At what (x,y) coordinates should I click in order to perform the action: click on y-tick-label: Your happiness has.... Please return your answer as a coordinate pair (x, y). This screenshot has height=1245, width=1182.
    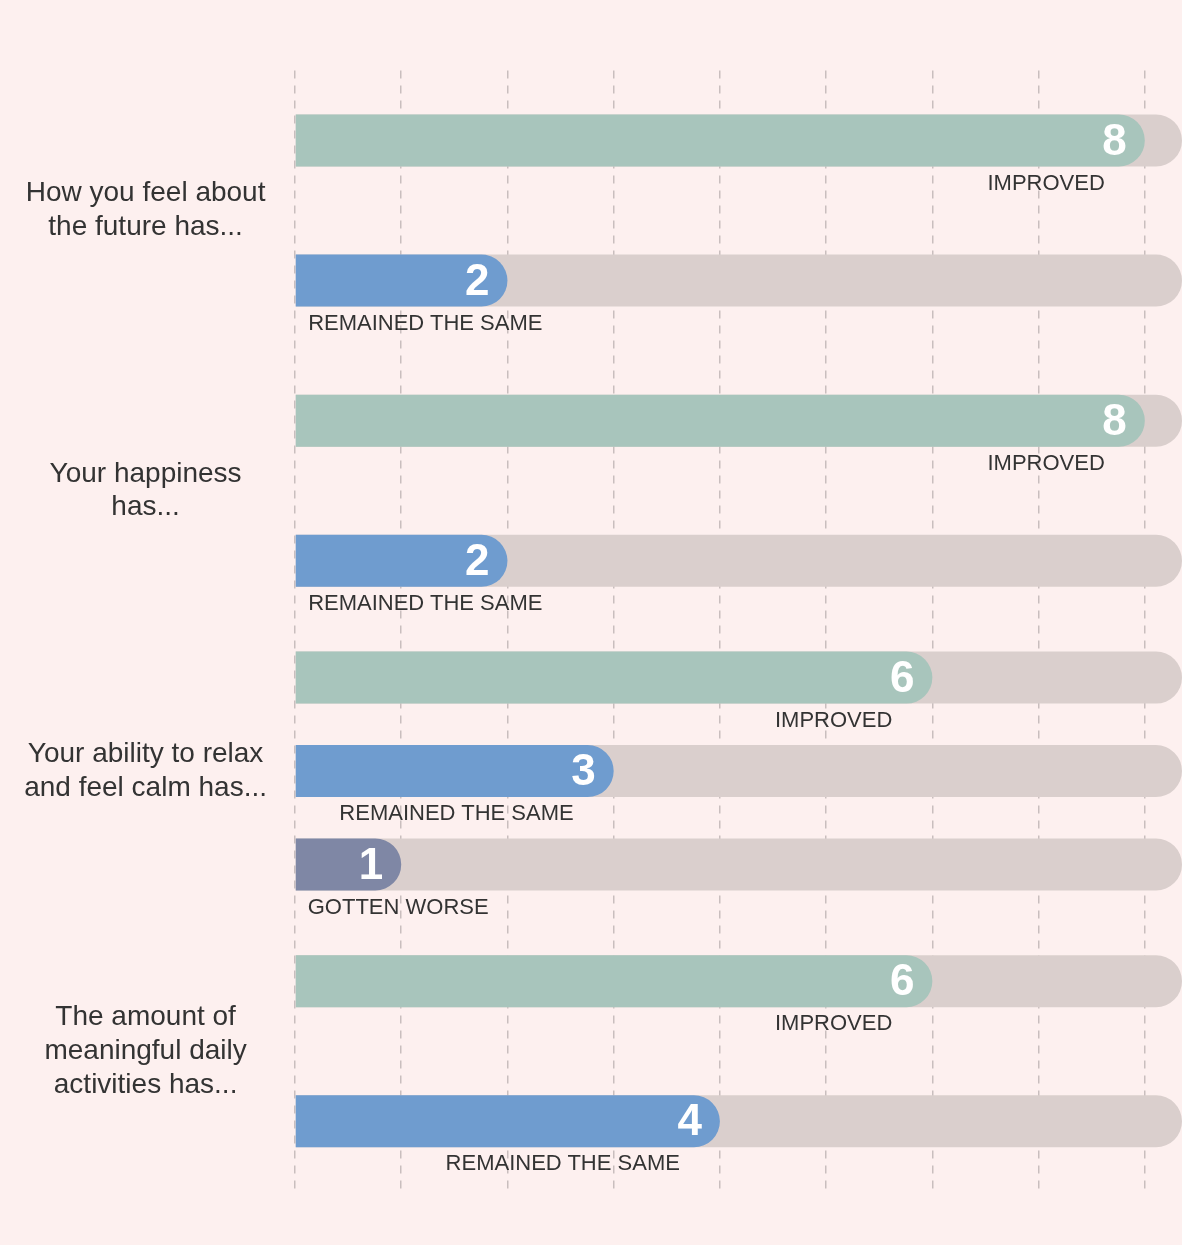
    Looking at the image, I should click on (145, 489).